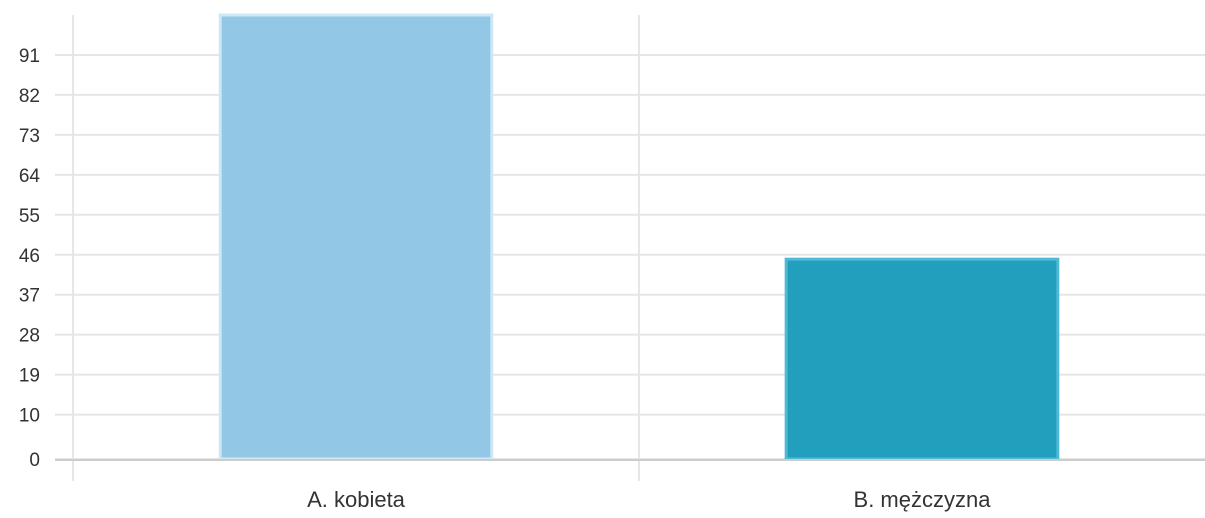  What do you see at coordinates (29, 336) in the screenshot?
I see `y-tick-label: 28` at bounding box center [29, 336].